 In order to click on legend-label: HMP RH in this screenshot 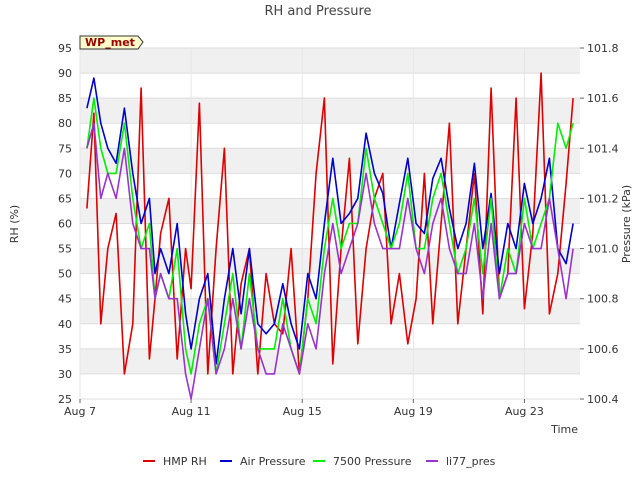, I will do `click(185, 461)`.